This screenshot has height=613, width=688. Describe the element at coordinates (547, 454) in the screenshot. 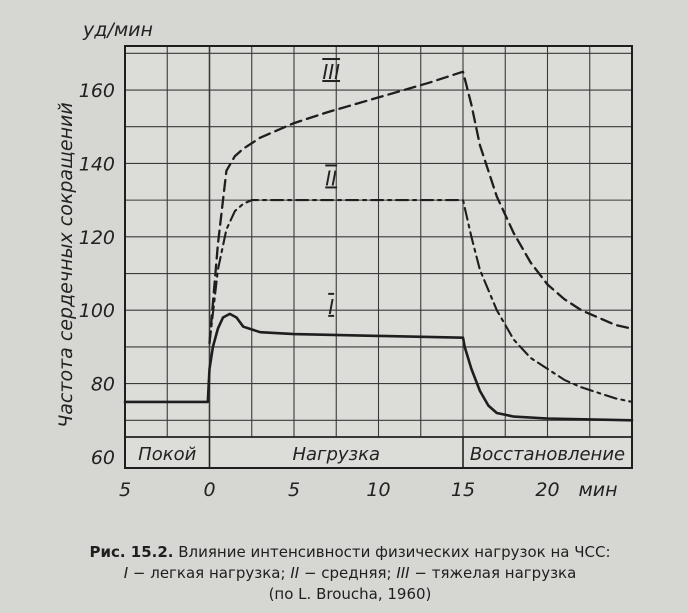

I see `phase-label: Восстановление` at that location.